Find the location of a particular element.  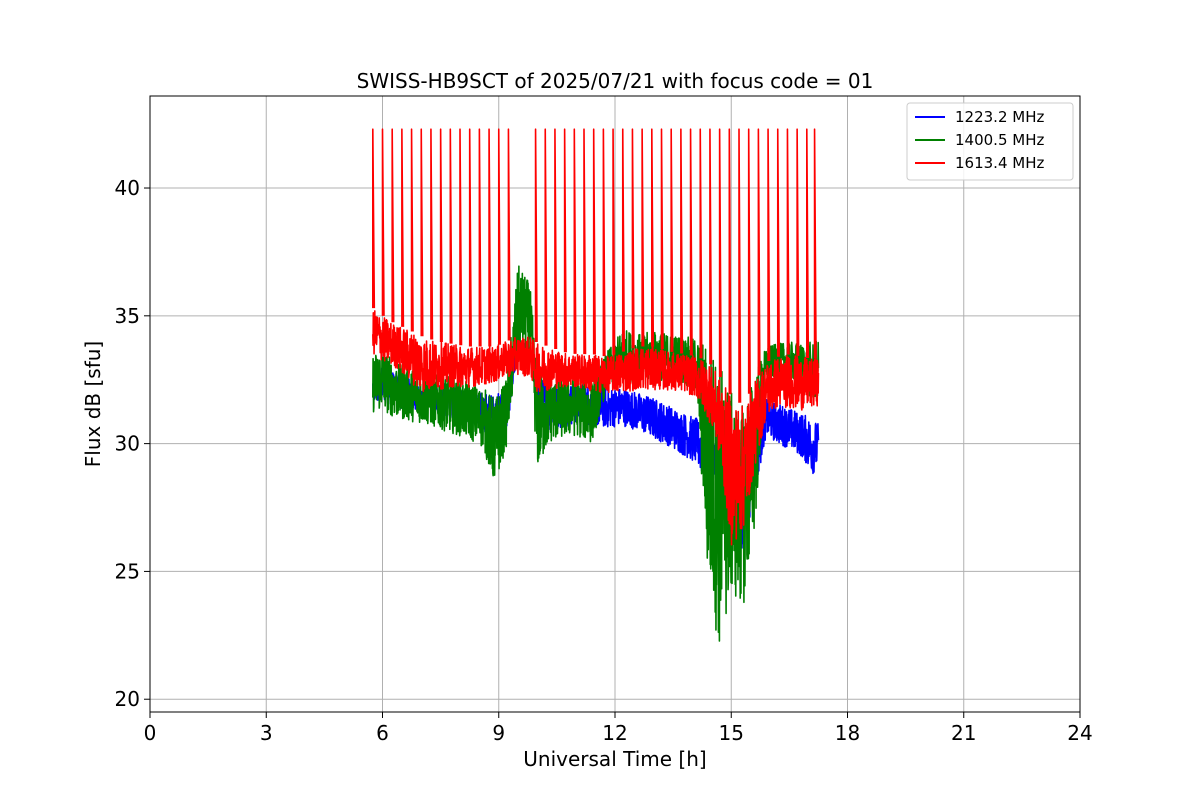

x-tick-label: 6 is located at coordinates (382, 733).